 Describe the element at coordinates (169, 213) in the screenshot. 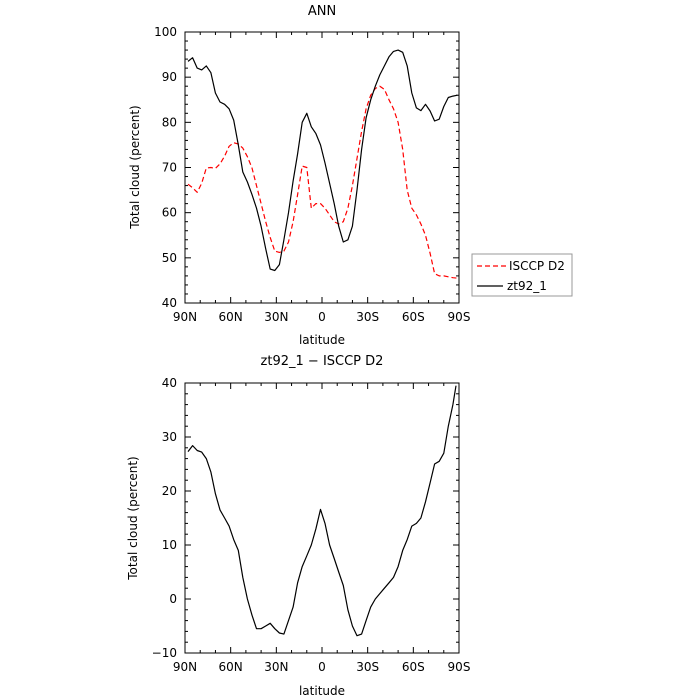

I see `y-tick-label: 60` at that location.